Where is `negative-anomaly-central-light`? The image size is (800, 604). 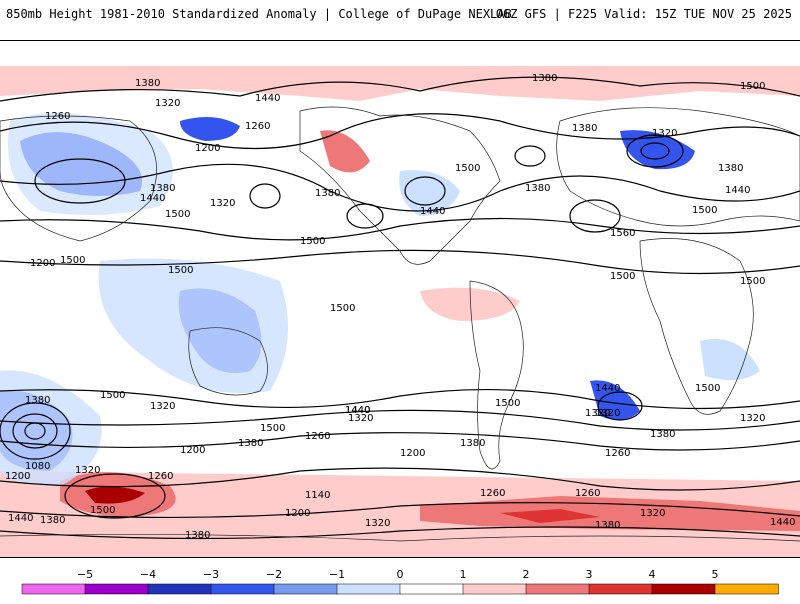
negative-anomaly-central-light is located at coordinates (193, 325).